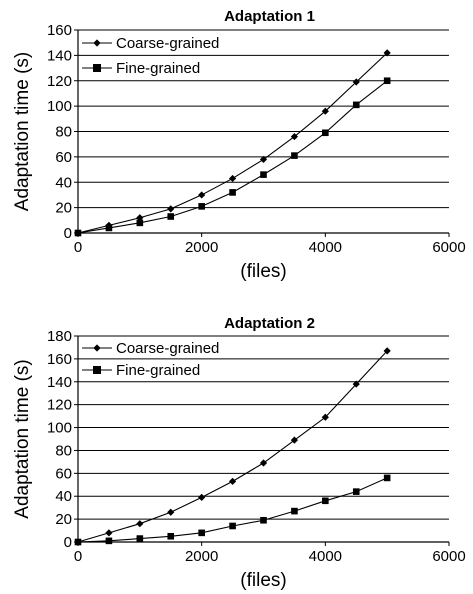 Image resolution: width=473 pixels, height=594 pixels. What do you see at coordinates (232, 510) in the screenshot?
I see `series-line-fine-grained` at bounding box center [232, 510].